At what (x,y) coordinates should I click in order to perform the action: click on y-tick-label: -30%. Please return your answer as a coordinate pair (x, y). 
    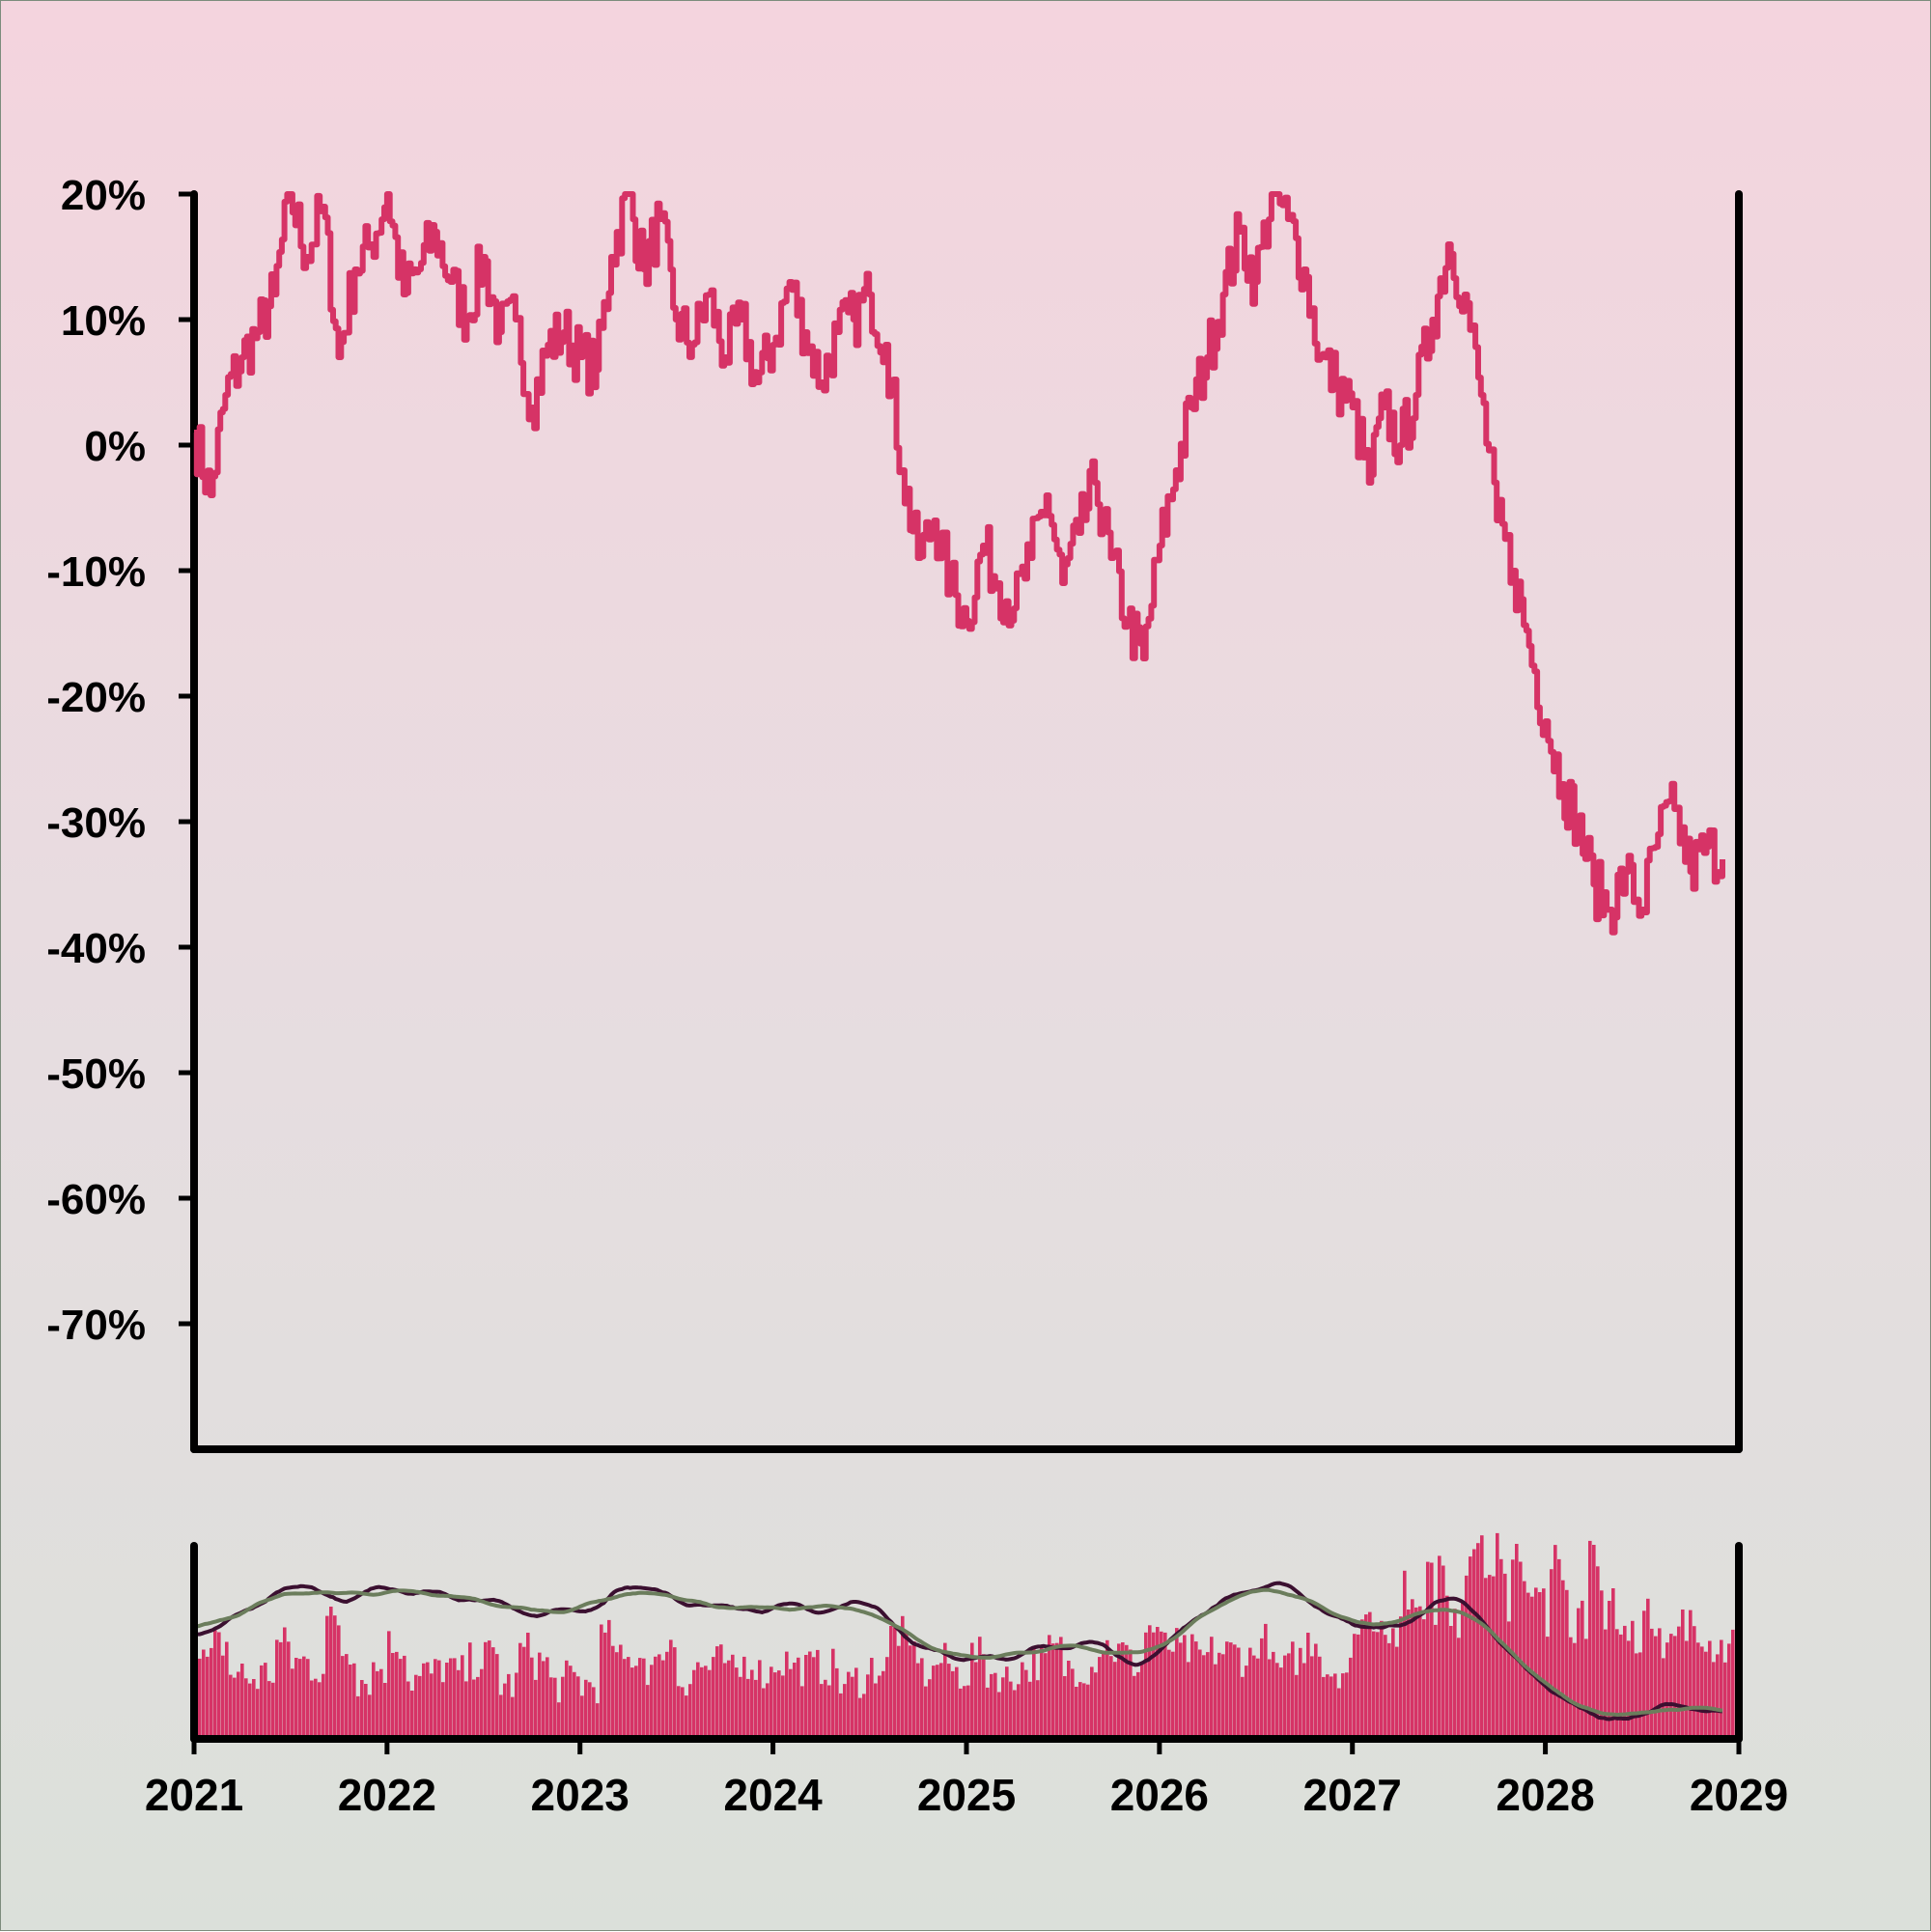
    Looking at the image, I should click on (96, 823).